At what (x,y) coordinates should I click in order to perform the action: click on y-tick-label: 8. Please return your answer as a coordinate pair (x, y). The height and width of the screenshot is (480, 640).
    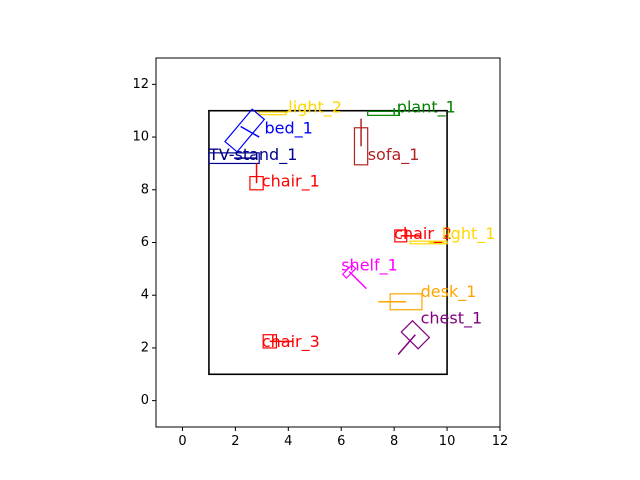
    Looking at the image, I should click on (145, 189).